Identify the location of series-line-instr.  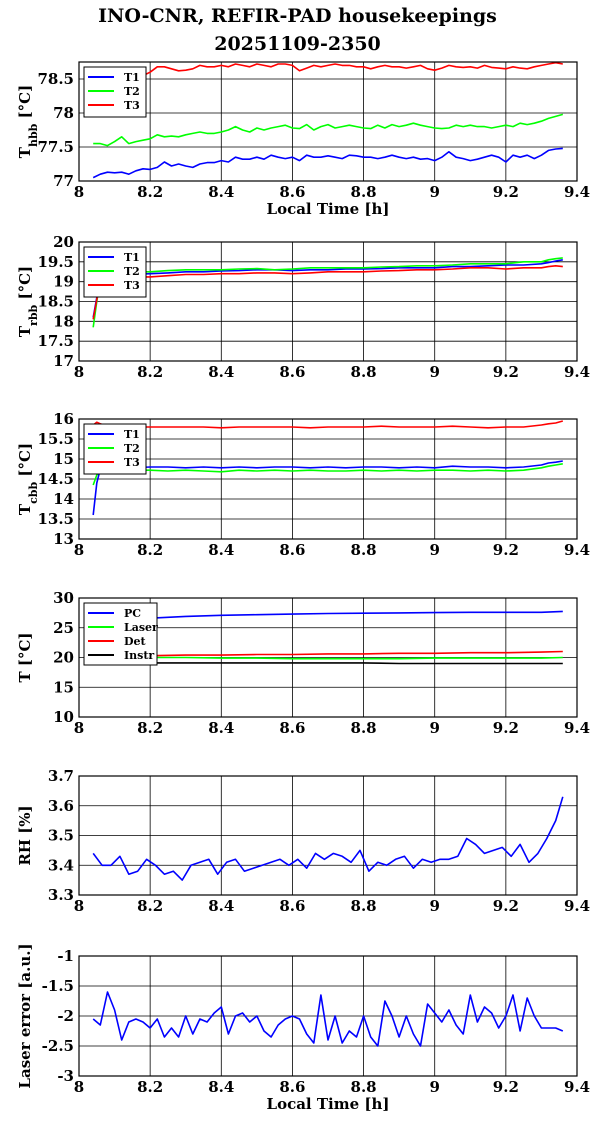
(328, 663).